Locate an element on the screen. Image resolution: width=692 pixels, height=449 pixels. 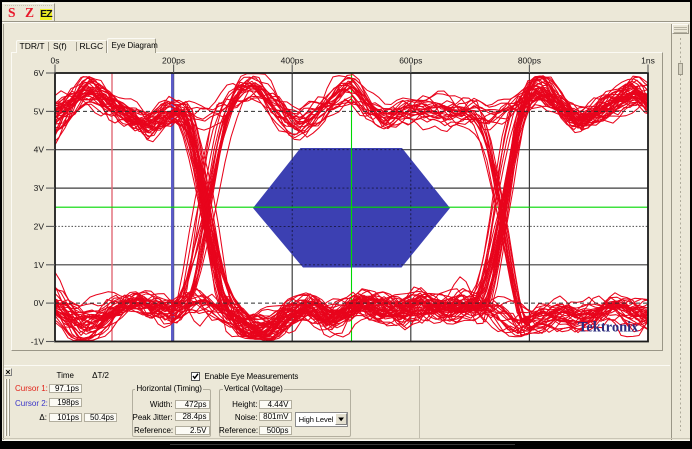
svg-text: -1V is located at coordinates (38, 342).